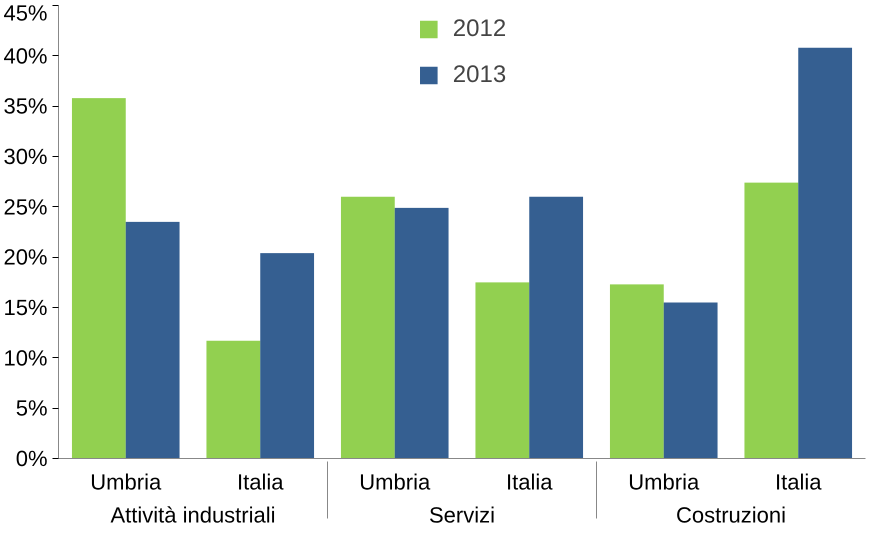 Image resolution: width=880 pixels, height=539 pixels. Describe the element at coordinates (25, 207) in the screenshot. I see `y-tick-label: 25%` at that location.